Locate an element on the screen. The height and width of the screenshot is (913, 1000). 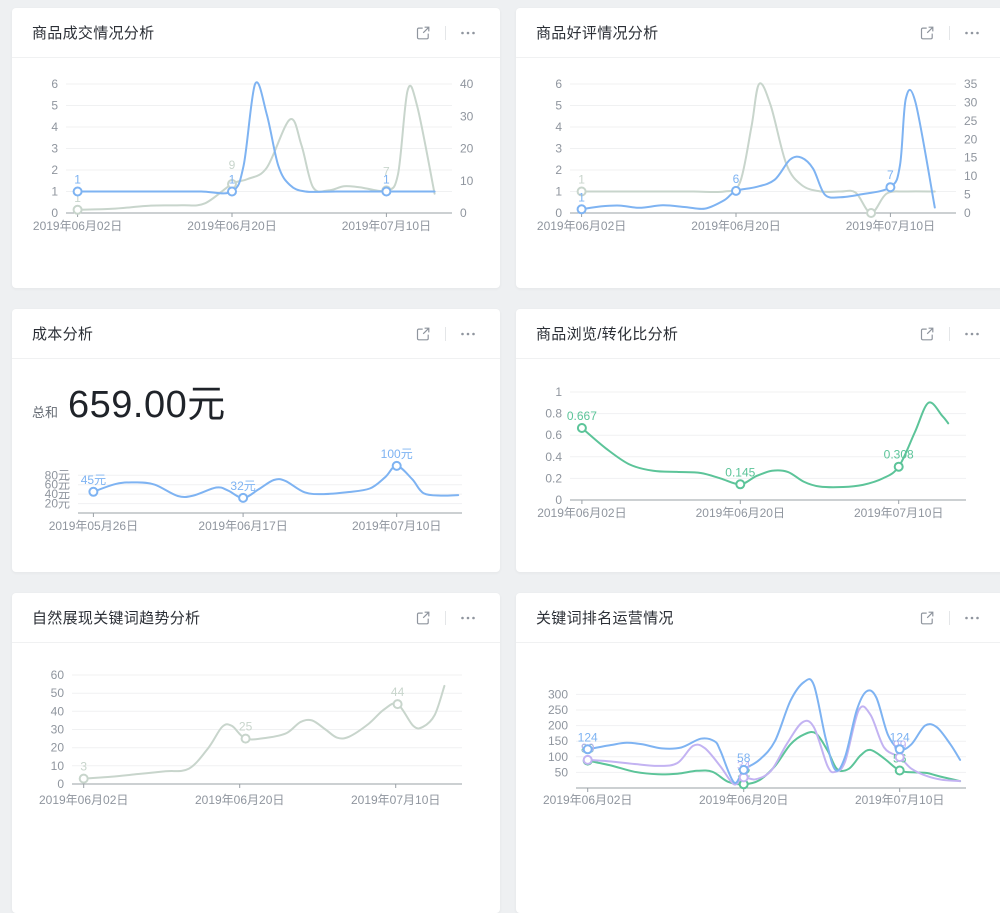
svg-text: 0.6 is located at coordinates (553, 435).